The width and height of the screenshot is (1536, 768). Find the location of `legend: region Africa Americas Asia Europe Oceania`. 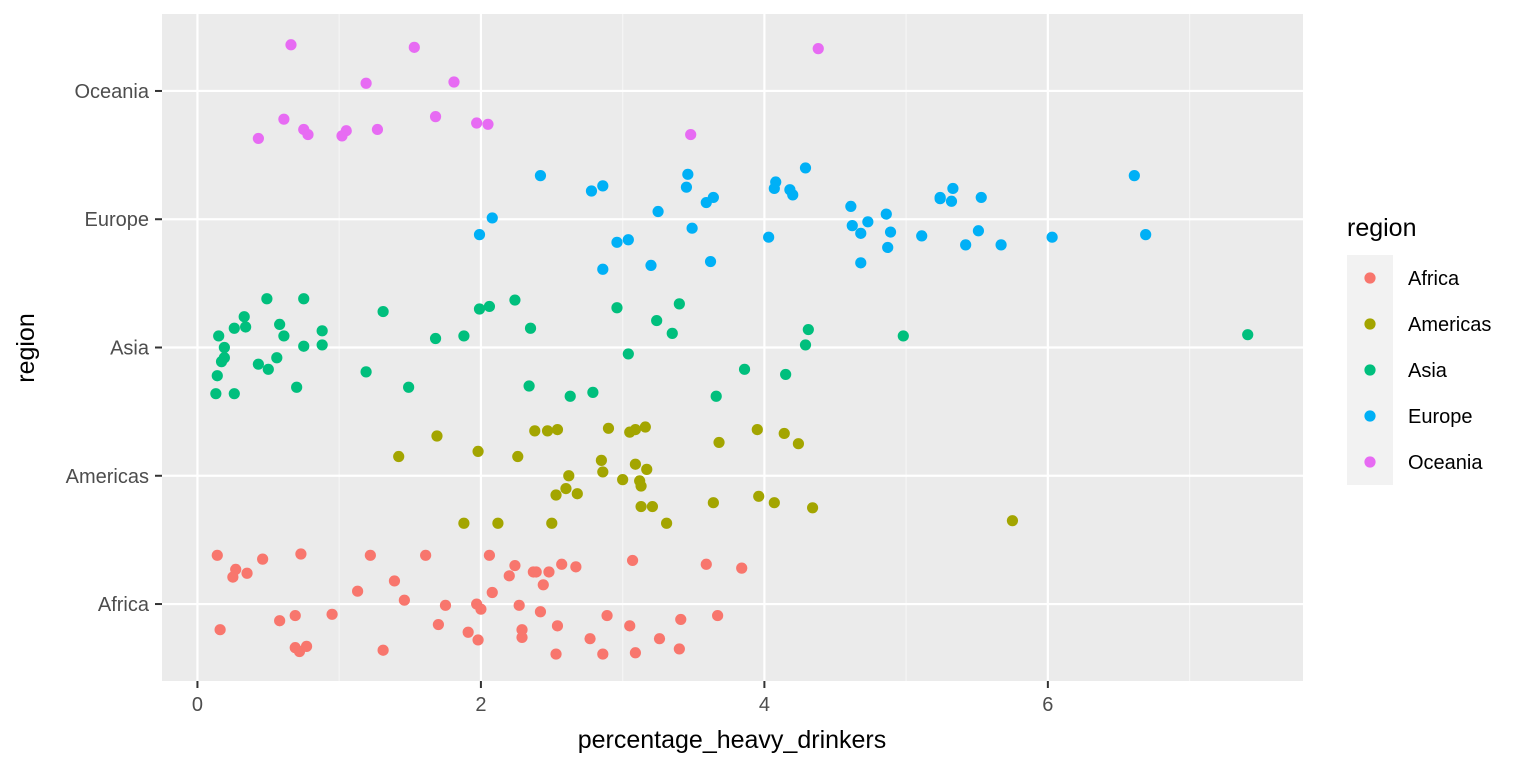

legend: region Africa Americas Asia Europe Oceania is located at coordinates (1419, 349).